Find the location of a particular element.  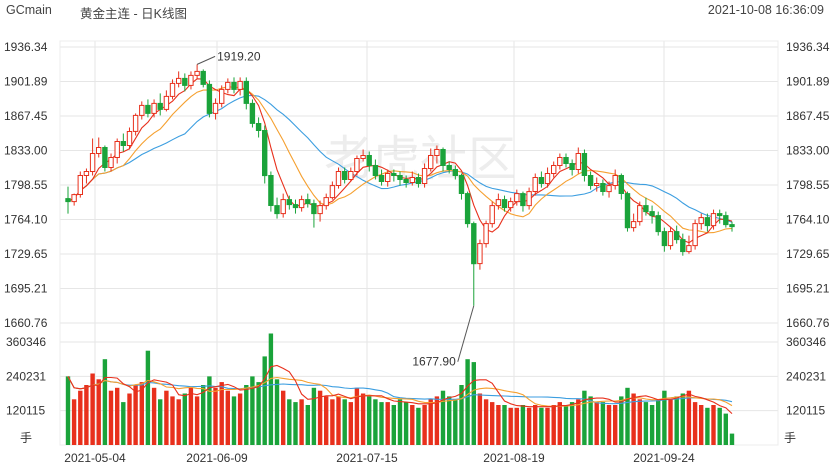

low-label: 1677.90 is located at coordinates (434, 362).